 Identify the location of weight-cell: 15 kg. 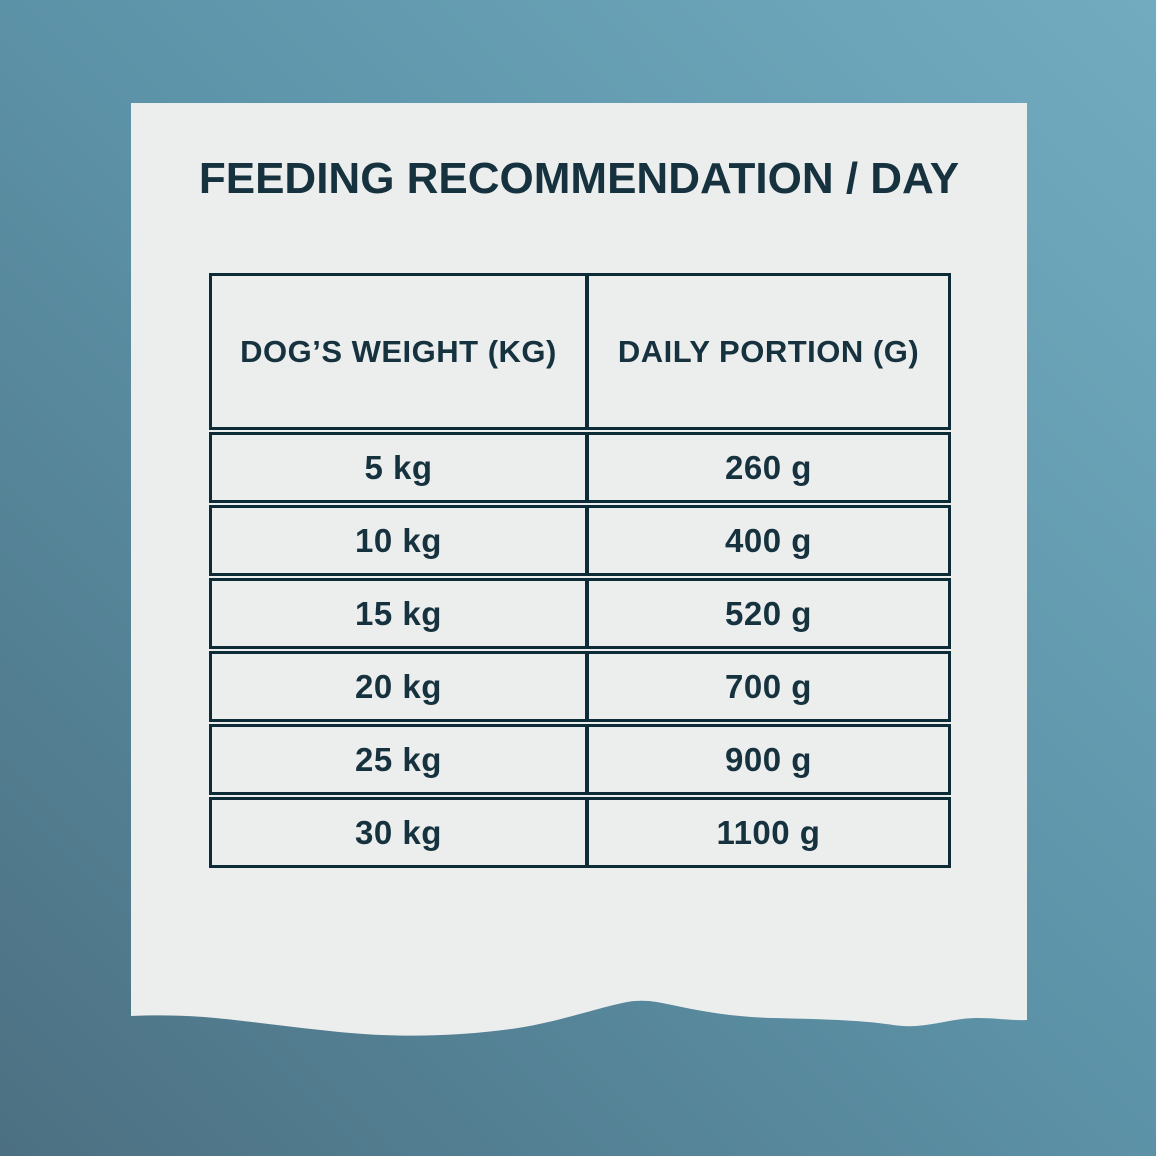
(398, 613).